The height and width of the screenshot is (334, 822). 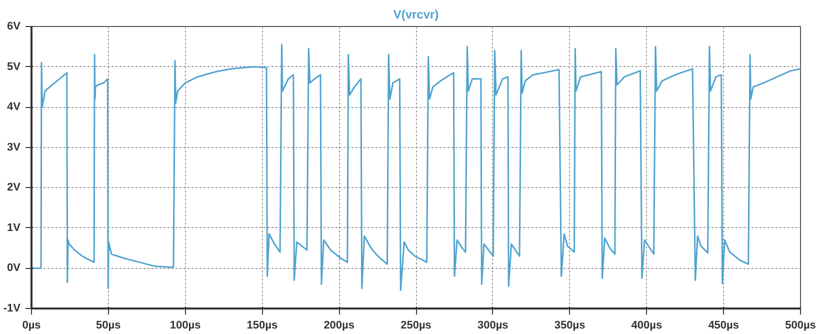 What do you see at coordinates (14, 107) in the screenshot?
I see `y-tick-label: 4V` at bounding box center [14, 107].